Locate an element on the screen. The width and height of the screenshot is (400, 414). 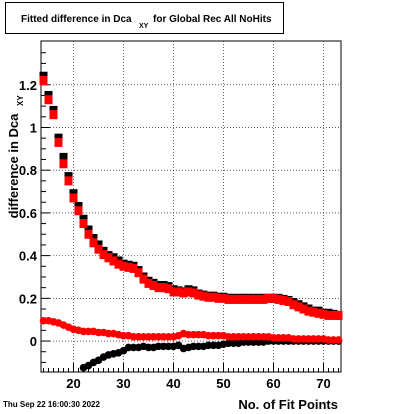
y-tick-label: 1.2 is located at coordinates (28, 85).